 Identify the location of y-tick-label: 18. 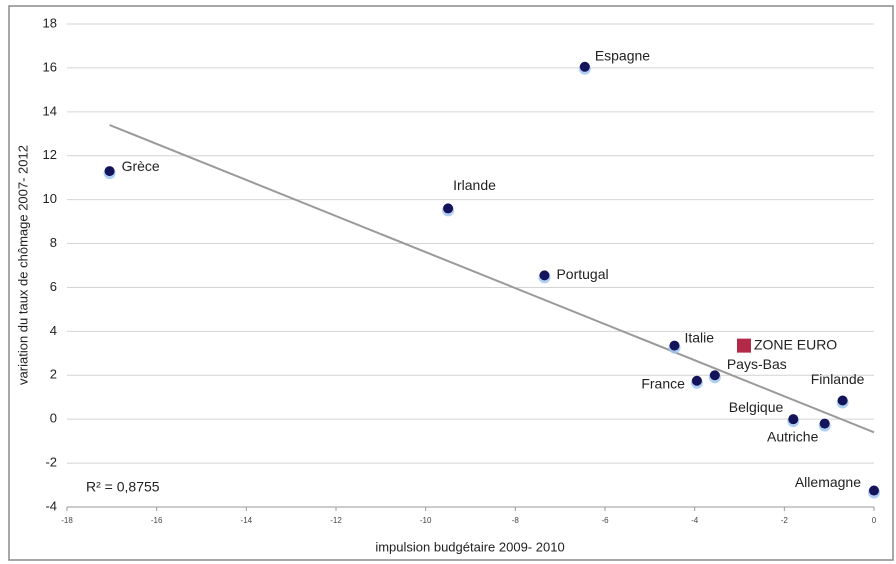
(50, 22).